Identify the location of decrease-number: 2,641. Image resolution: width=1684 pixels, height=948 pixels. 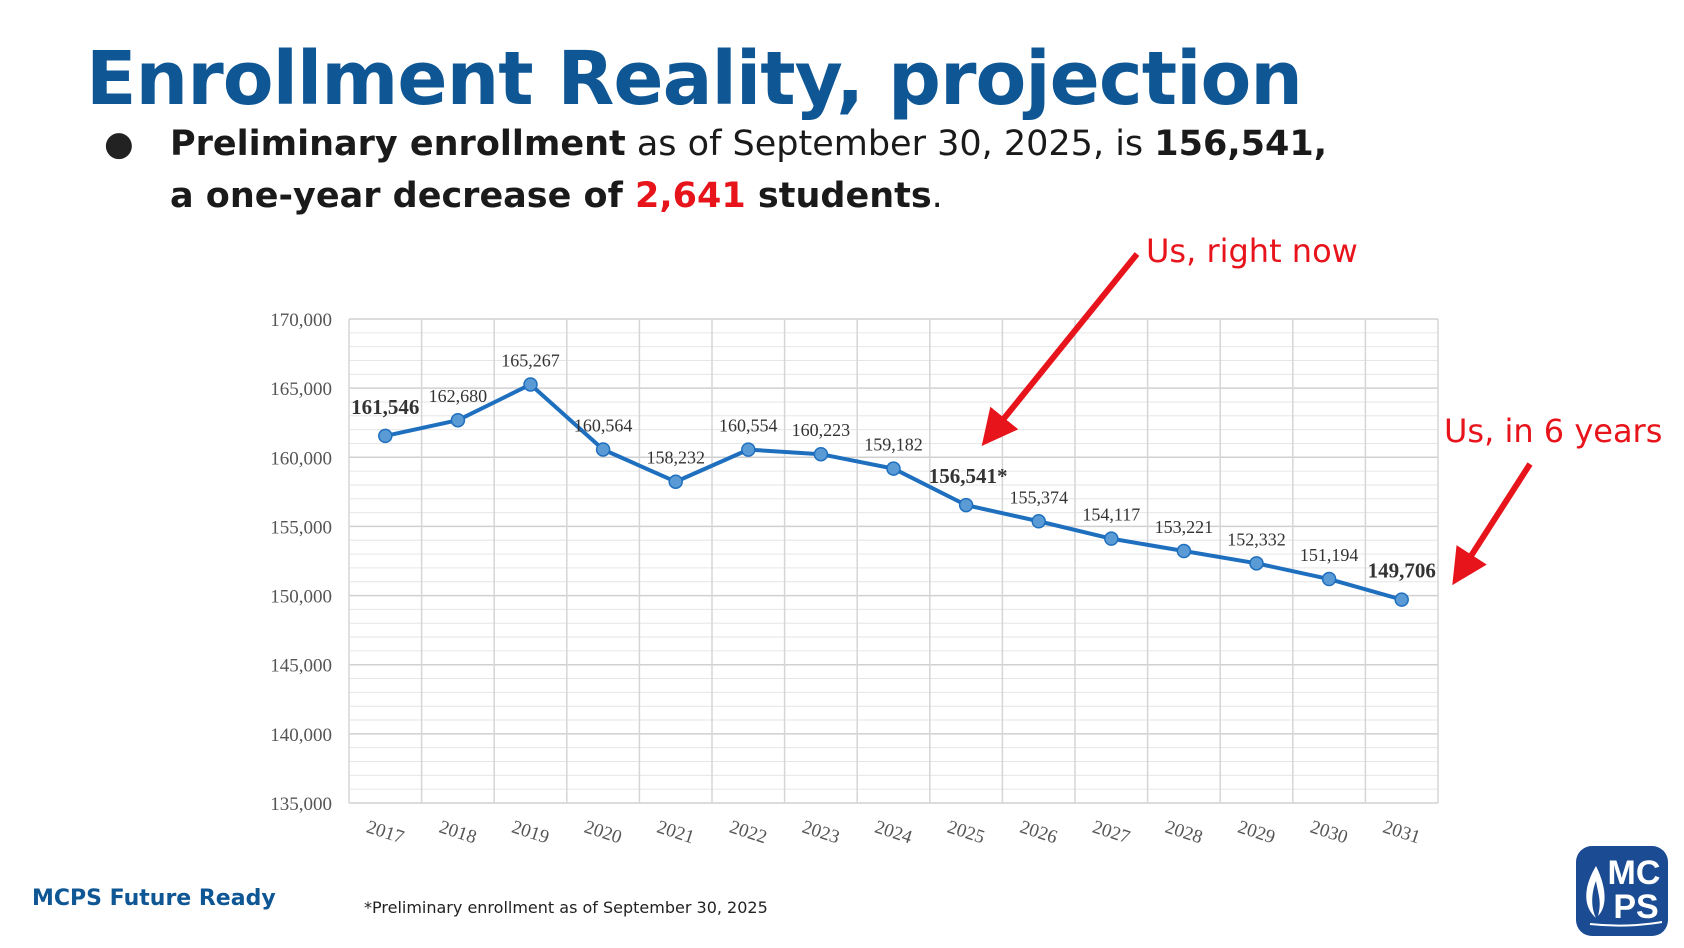
(690, 196).